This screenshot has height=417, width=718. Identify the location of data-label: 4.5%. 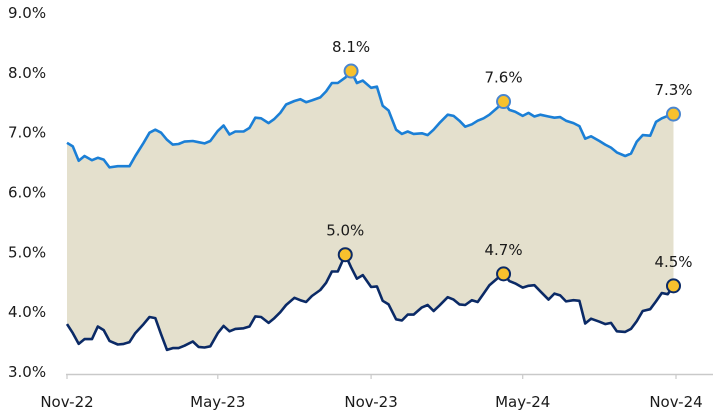
(673, 262).